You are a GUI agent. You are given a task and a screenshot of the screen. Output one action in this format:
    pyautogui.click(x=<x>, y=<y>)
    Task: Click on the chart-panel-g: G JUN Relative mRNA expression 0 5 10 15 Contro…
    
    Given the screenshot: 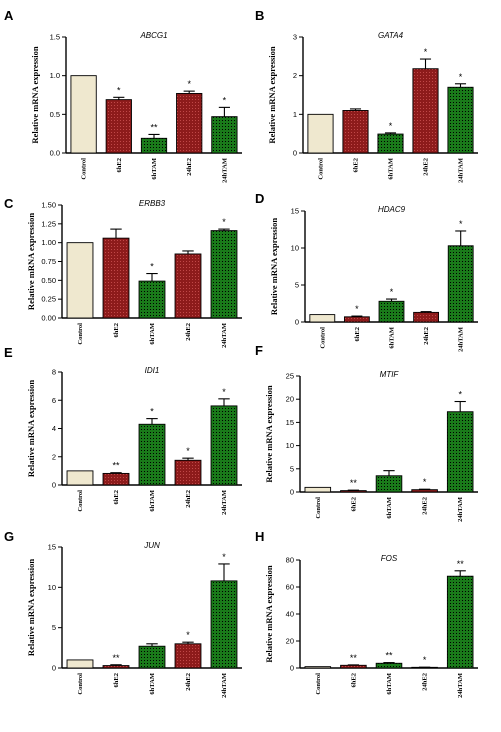 What is the action you would take?
    pyautogui.click(x=123, y=613)
    